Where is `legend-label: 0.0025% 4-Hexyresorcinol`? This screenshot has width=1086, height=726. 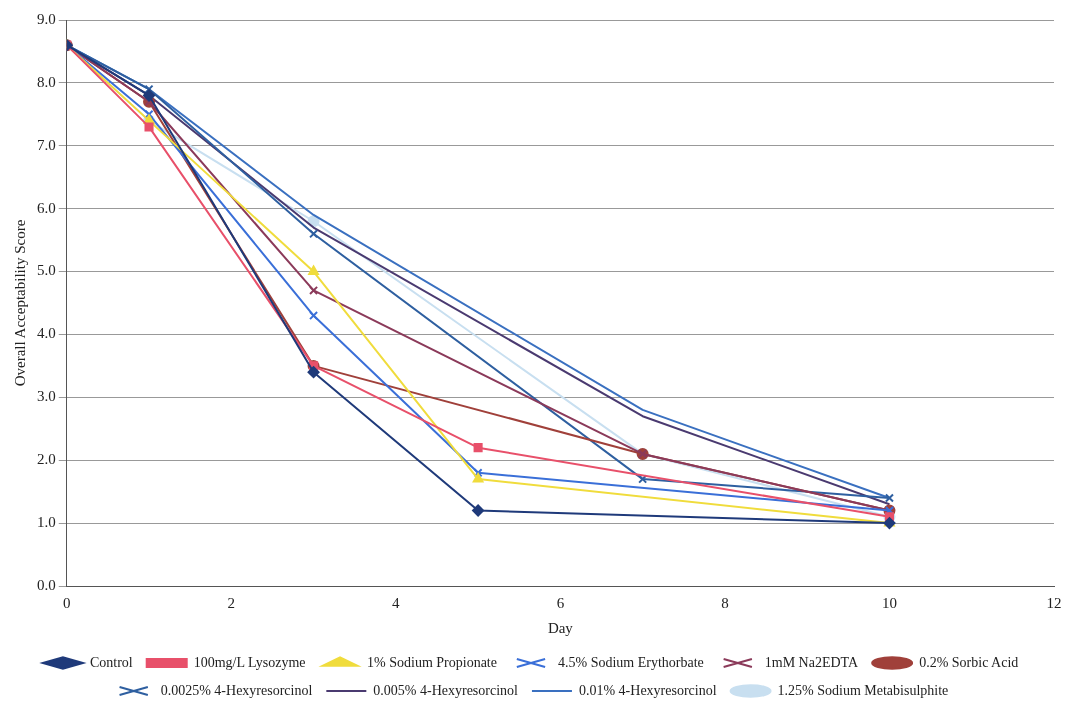
legend-label: 0.0025% 4-Hexyresorcinol is located at coordinates (236, 690).